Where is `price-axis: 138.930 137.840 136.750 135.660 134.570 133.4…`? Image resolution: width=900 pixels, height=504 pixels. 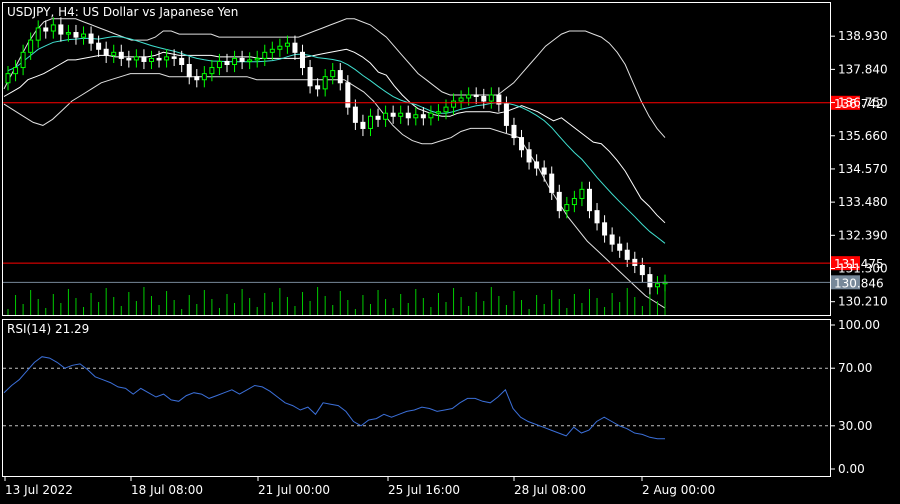 price-axis: 138.930 137.840 136.750 135.660 134.570 133.4… is located at coordinates (859, 169).